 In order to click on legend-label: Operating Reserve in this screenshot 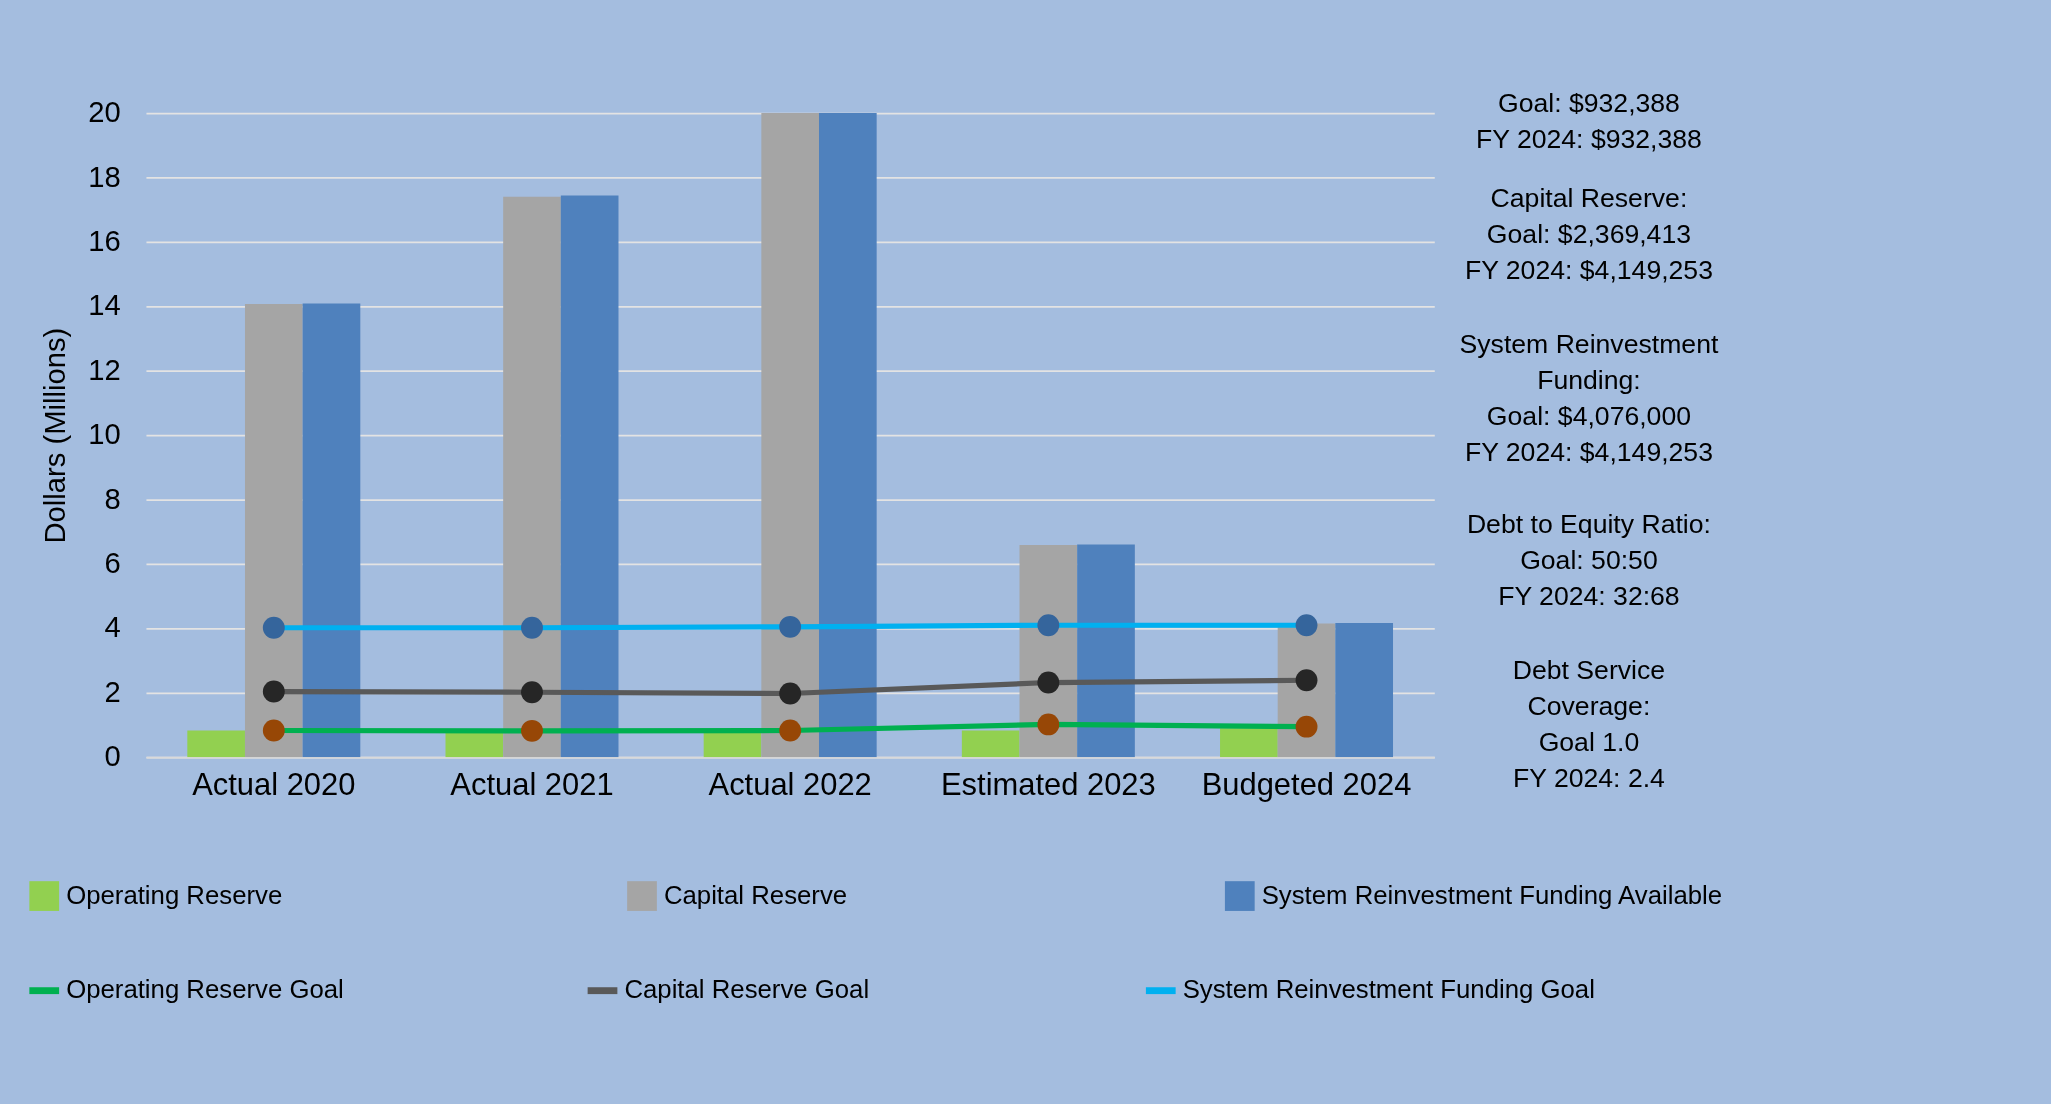, I will do `click(174, 894)`.